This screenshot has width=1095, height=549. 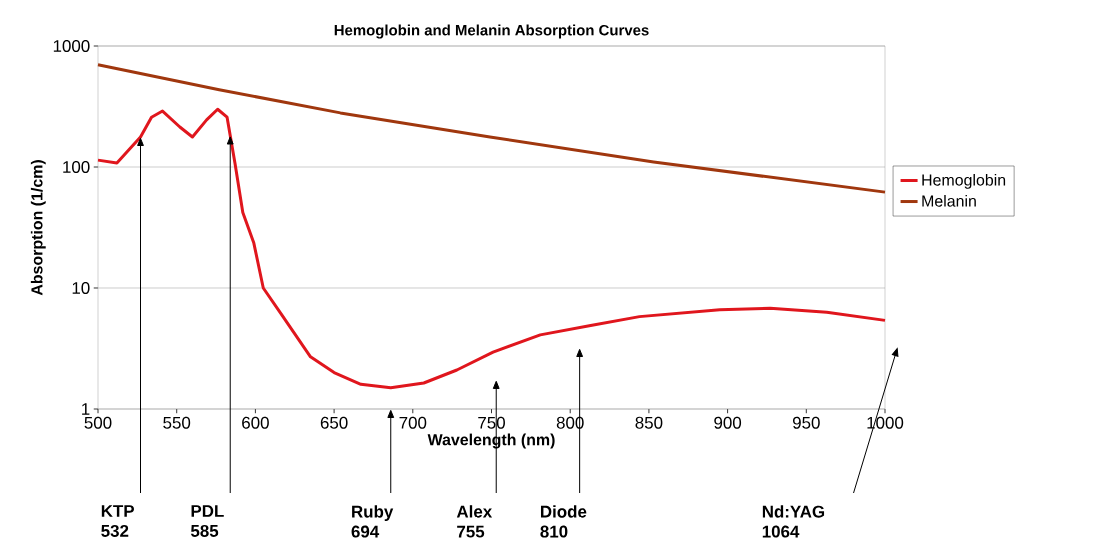 What do you see at coordinates (949, 201) in the screenshot?
I see `legend-label: Melanin` at bounding box center [949, 201].